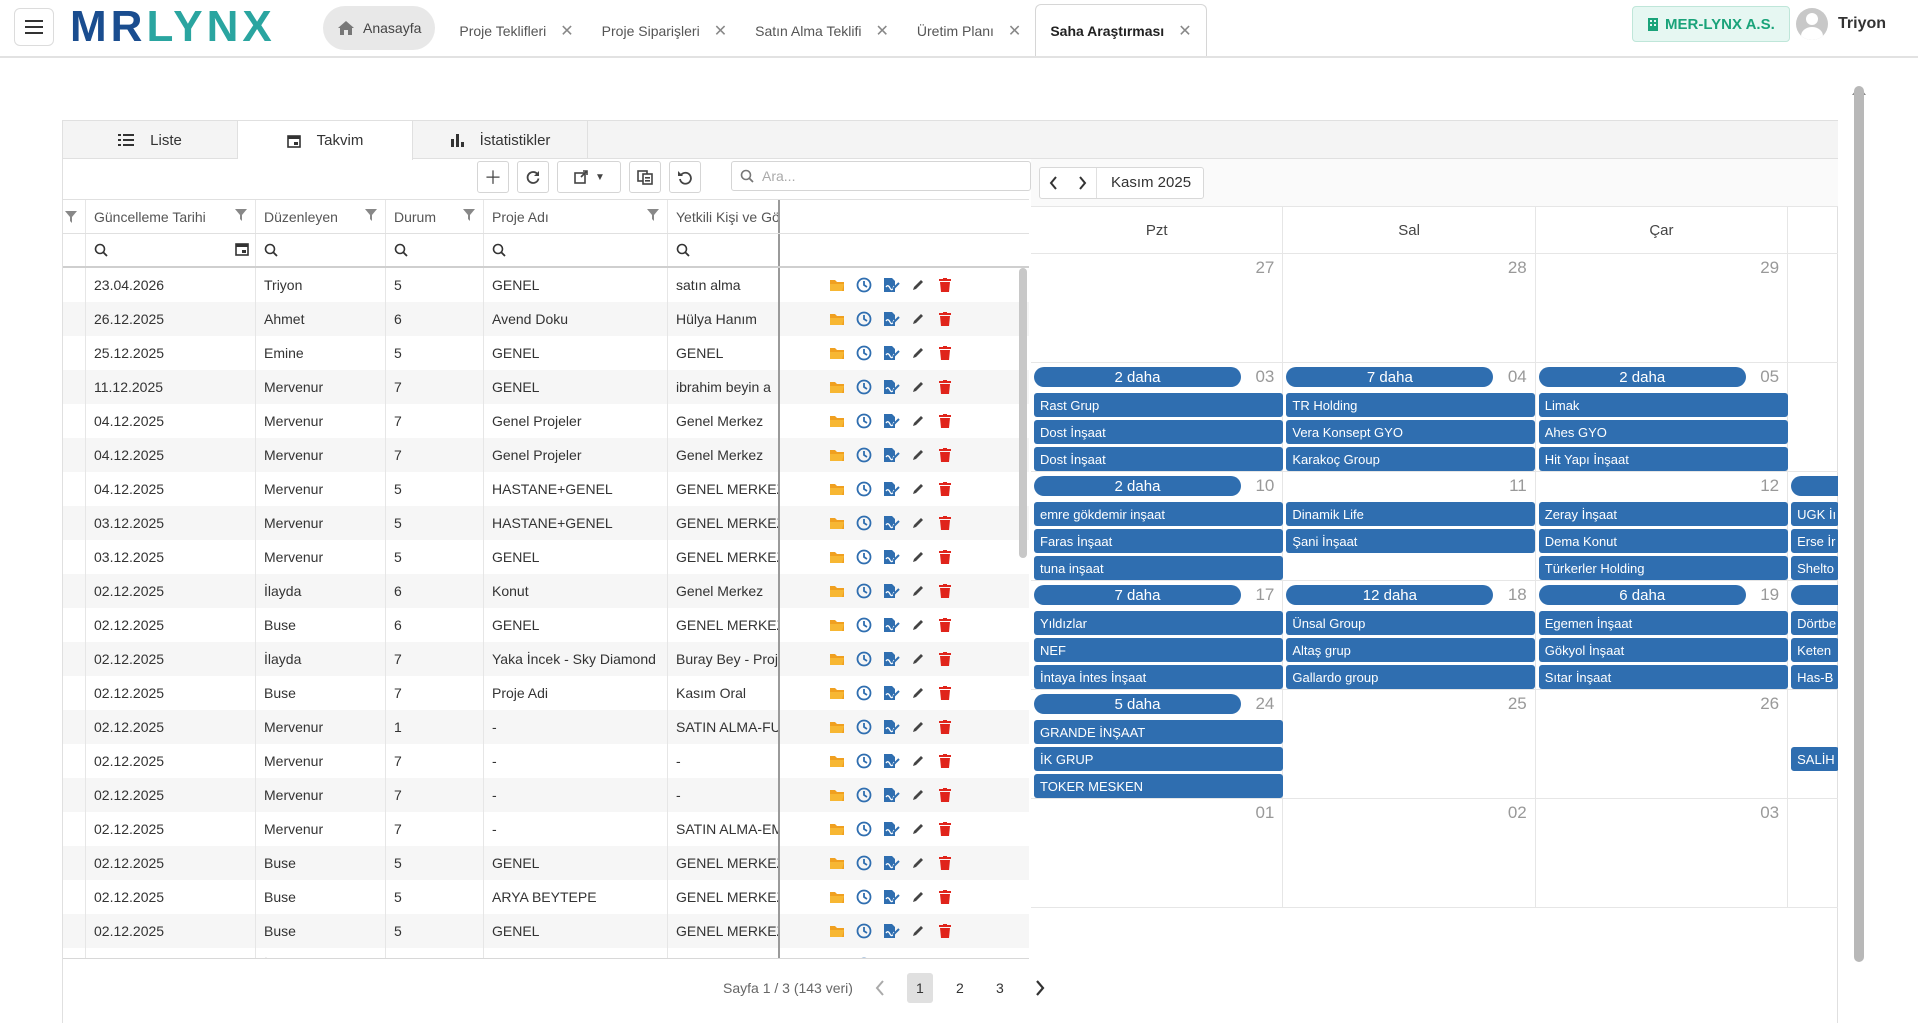 The height and width of the screenshot is (1023, 1918). What do you see at coordinates (546, 591) in the screenshot?
I see `table-row: 02.12.2025 İlayda 6 Konut Genel Merkez` at bounding box center [546, 591].